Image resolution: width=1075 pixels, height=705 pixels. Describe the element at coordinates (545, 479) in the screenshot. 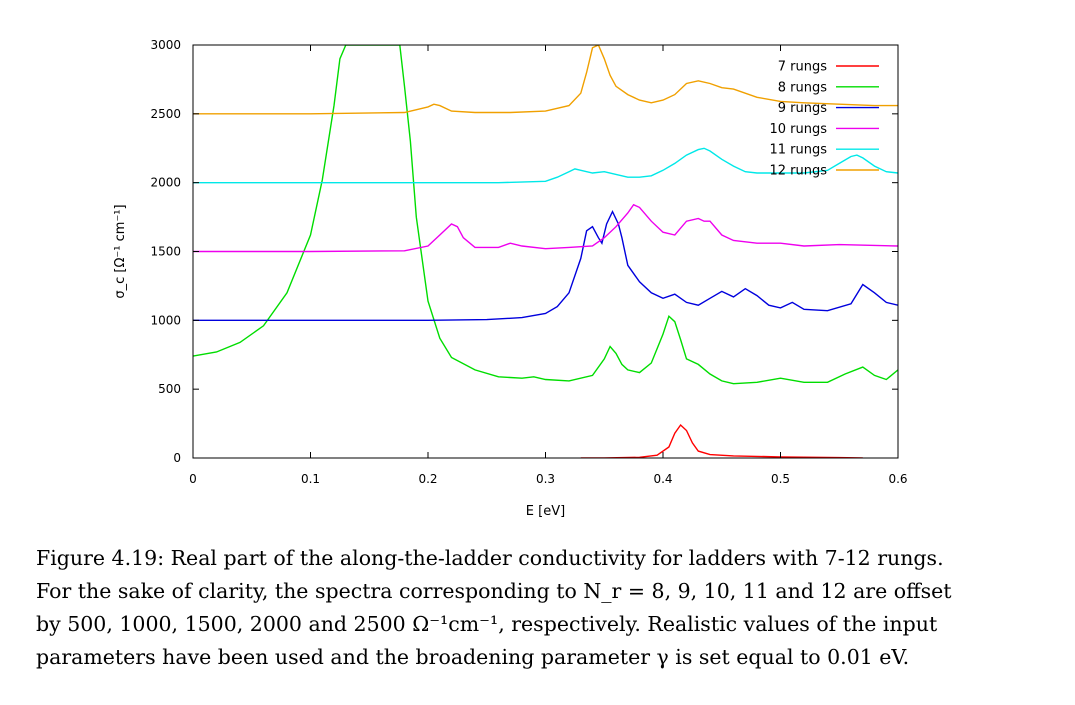

I see `x-tick-label: 0.3` at that location.